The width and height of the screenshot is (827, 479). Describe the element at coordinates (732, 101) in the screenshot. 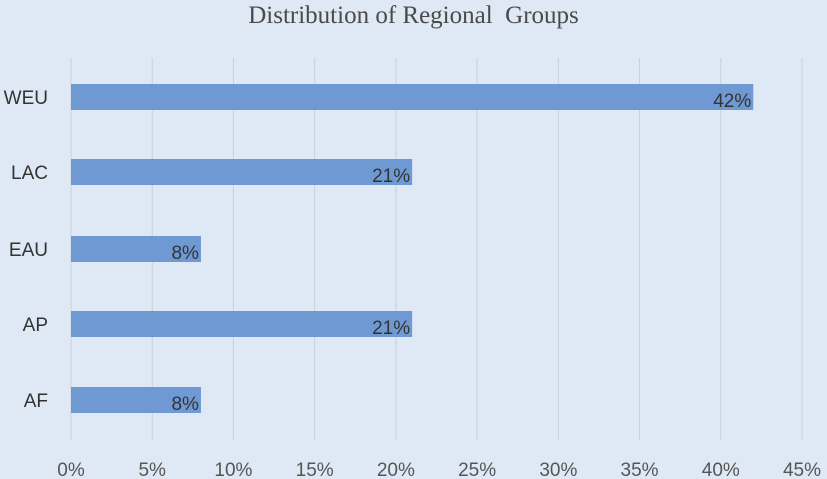

I see `data-label: 42%` at that location.